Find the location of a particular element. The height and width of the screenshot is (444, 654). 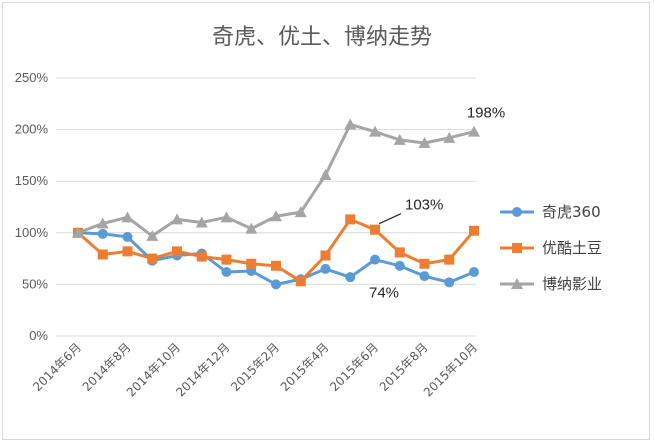

y-tick-label: 200% is located at coordinates (32, 129).